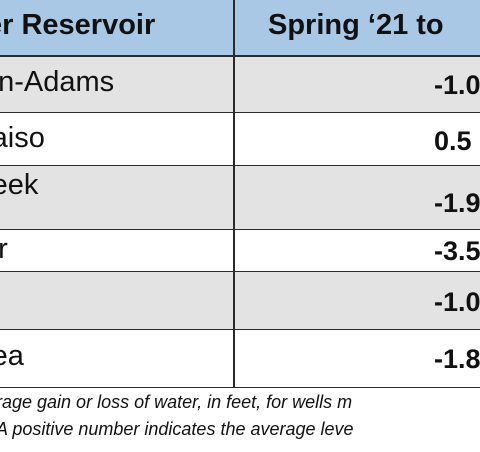 The width and height of the screenshot is (480, 452). I want to click on reservoir-value: -3.5, so click(457, 251).